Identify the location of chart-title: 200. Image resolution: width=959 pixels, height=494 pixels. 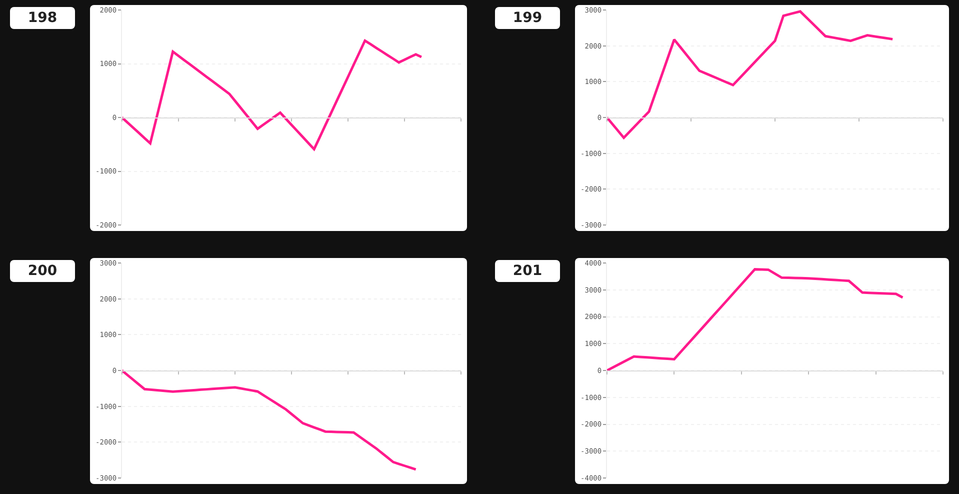
(42, 271).